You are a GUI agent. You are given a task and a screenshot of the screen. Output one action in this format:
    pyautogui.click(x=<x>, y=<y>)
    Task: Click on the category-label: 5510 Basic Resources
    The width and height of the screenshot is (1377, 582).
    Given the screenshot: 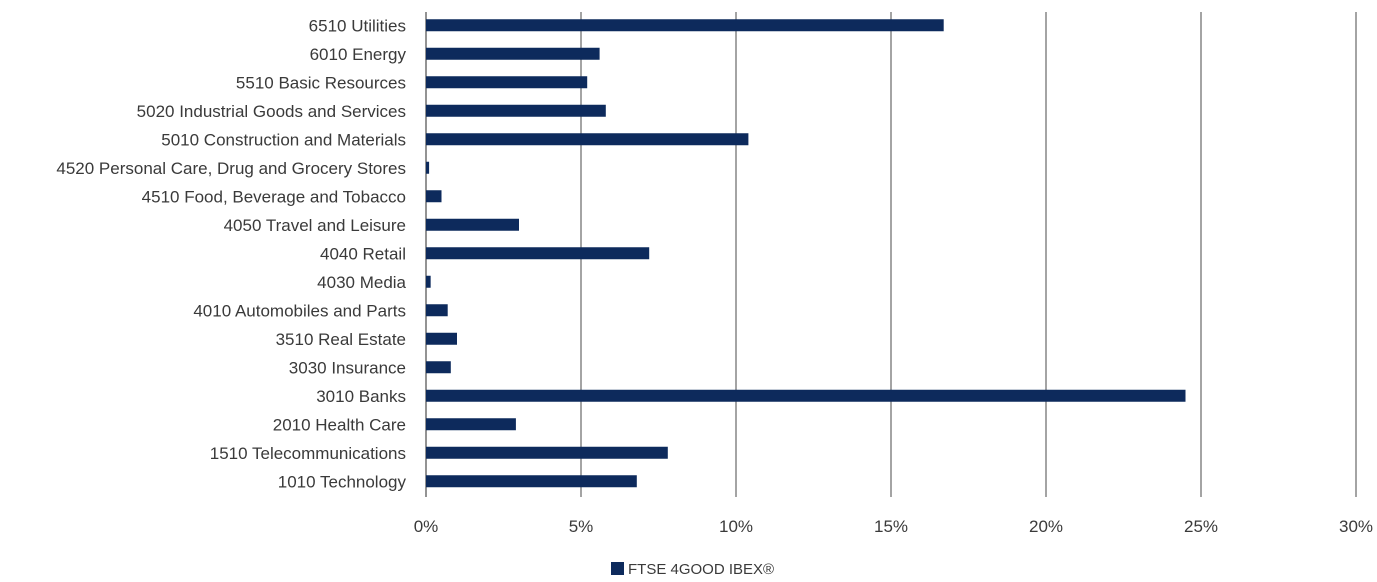 What is the action you would take?
    pyautogui.click(x=321, y=82)
    